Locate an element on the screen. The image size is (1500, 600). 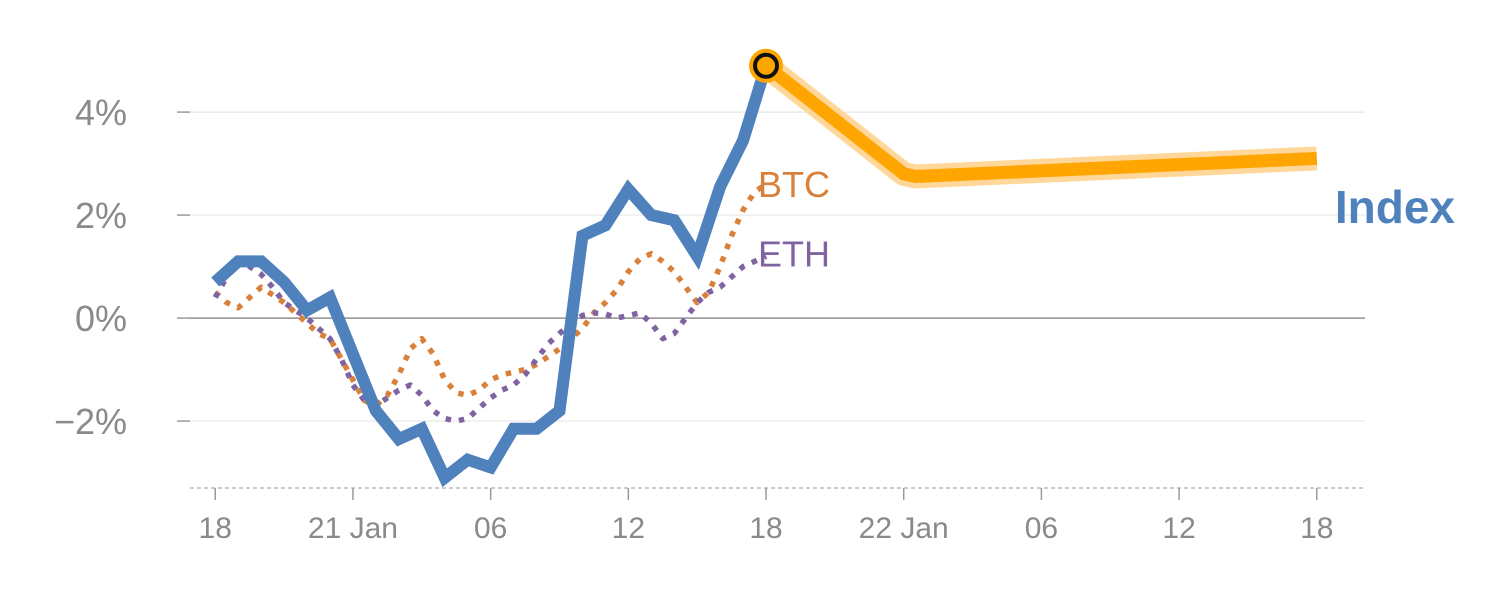
eth-line is located at coordinates (490, 338).